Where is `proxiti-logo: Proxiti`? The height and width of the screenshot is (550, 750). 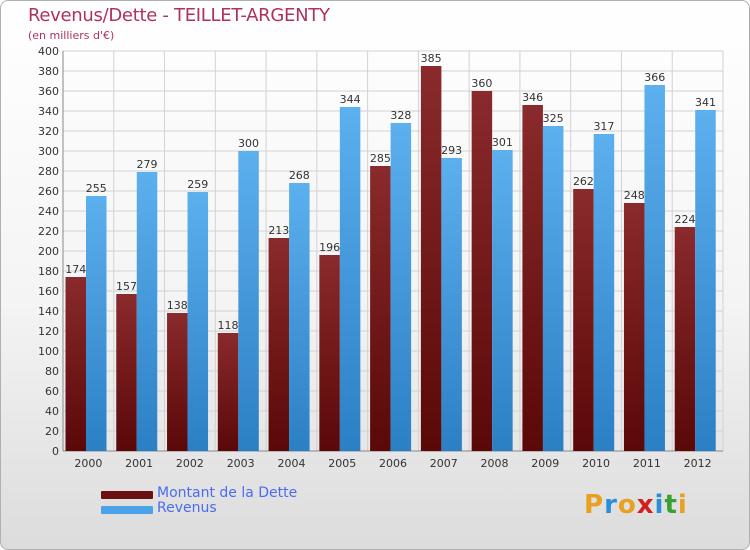 proxiti-logo: Proxiti is located at coordinates (636, 505).